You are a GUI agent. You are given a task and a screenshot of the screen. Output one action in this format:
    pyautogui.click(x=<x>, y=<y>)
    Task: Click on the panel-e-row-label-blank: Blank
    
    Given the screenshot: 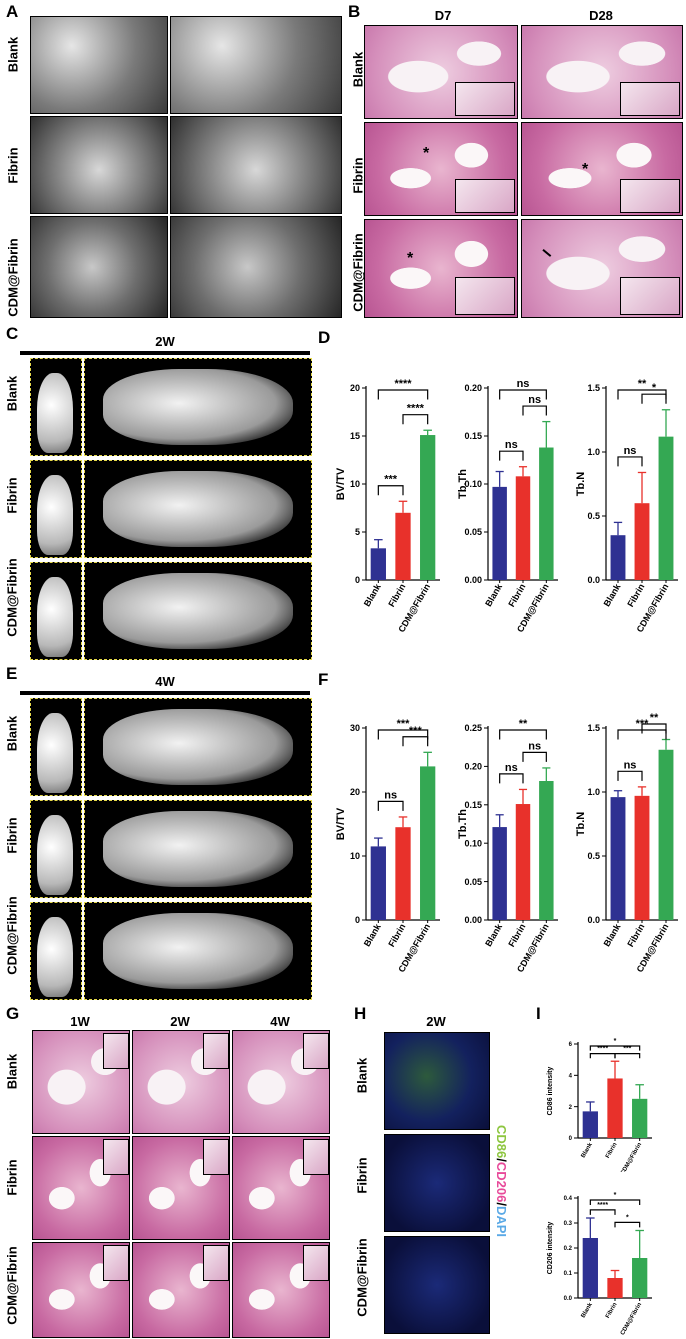 What is the action you would take?
    pyautogui.click(x=12, y=733)
    